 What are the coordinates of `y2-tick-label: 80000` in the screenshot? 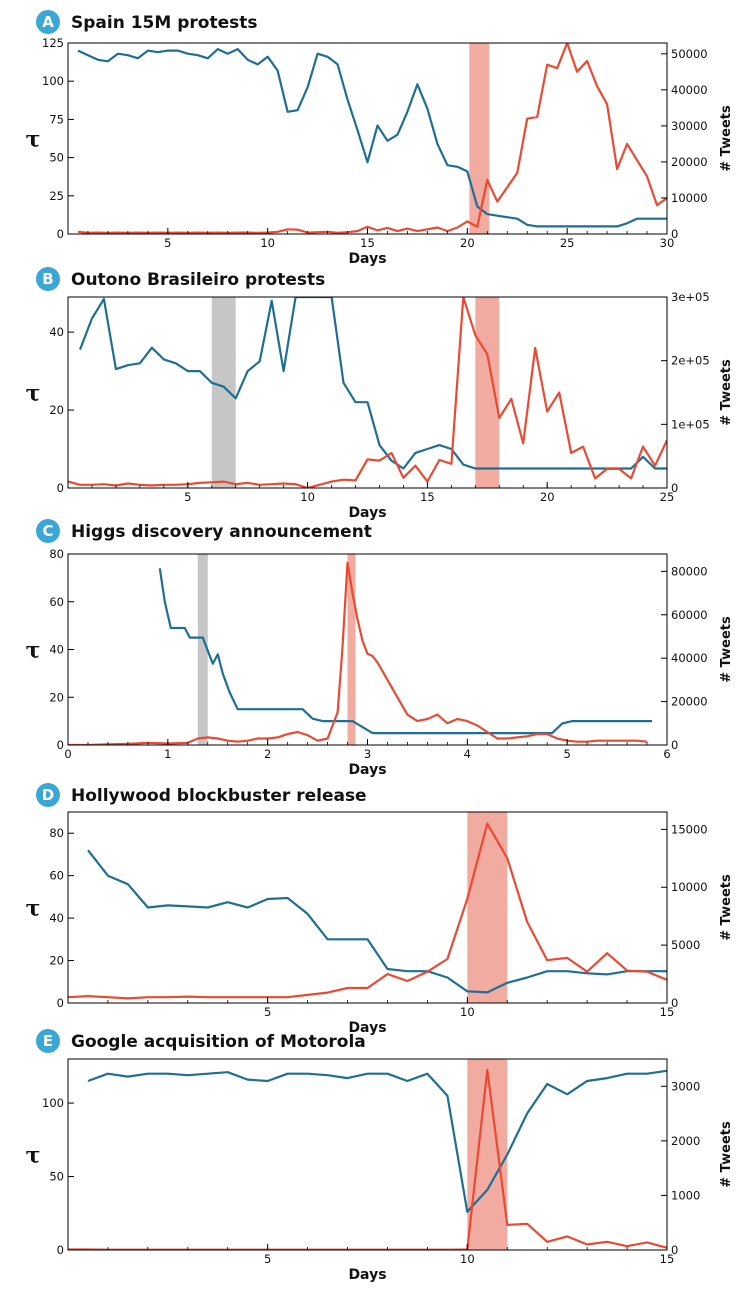 It's located at (689, 571).